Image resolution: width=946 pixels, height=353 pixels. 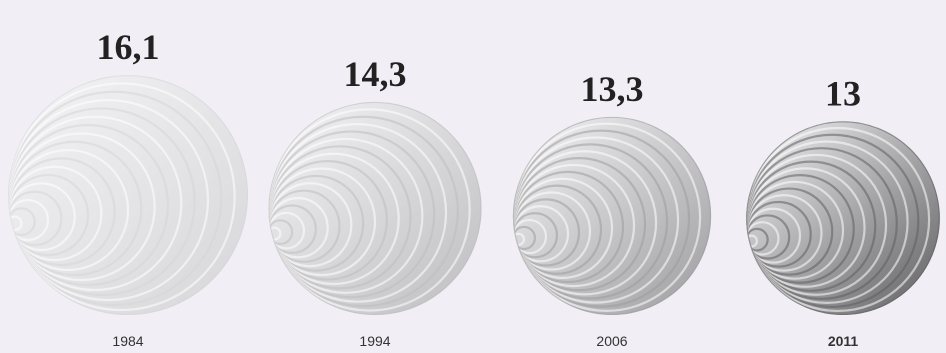 What do you see at coordinates (375, 74) in the screenshot?
I see `value-label: 14,3` at bounding box center [375, 74].